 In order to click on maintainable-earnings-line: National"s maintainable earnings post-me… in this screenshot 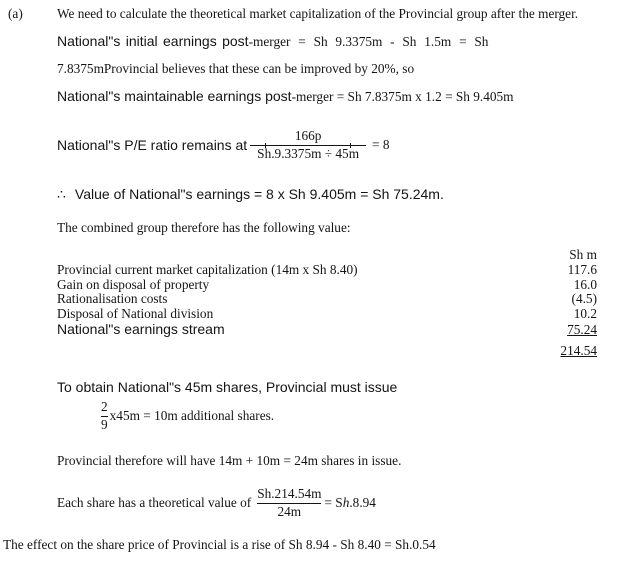, I will do `click(285, 96)`.